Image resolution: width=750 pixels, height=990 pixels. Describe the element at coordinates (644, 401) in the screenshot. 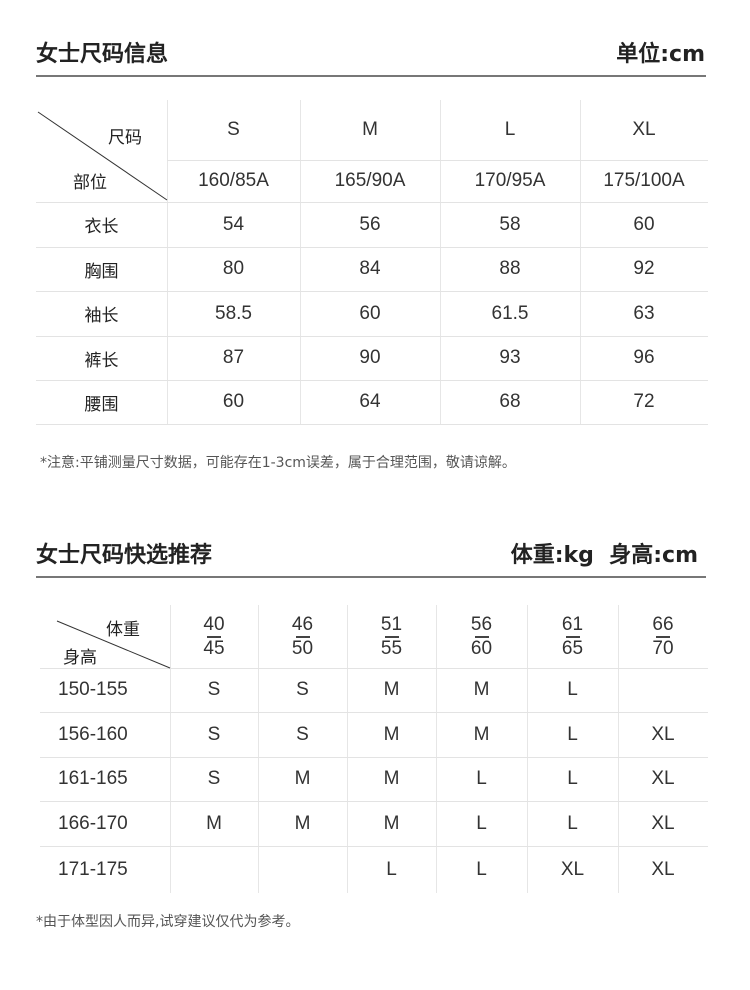

I see `table-cell: 72` at that location.